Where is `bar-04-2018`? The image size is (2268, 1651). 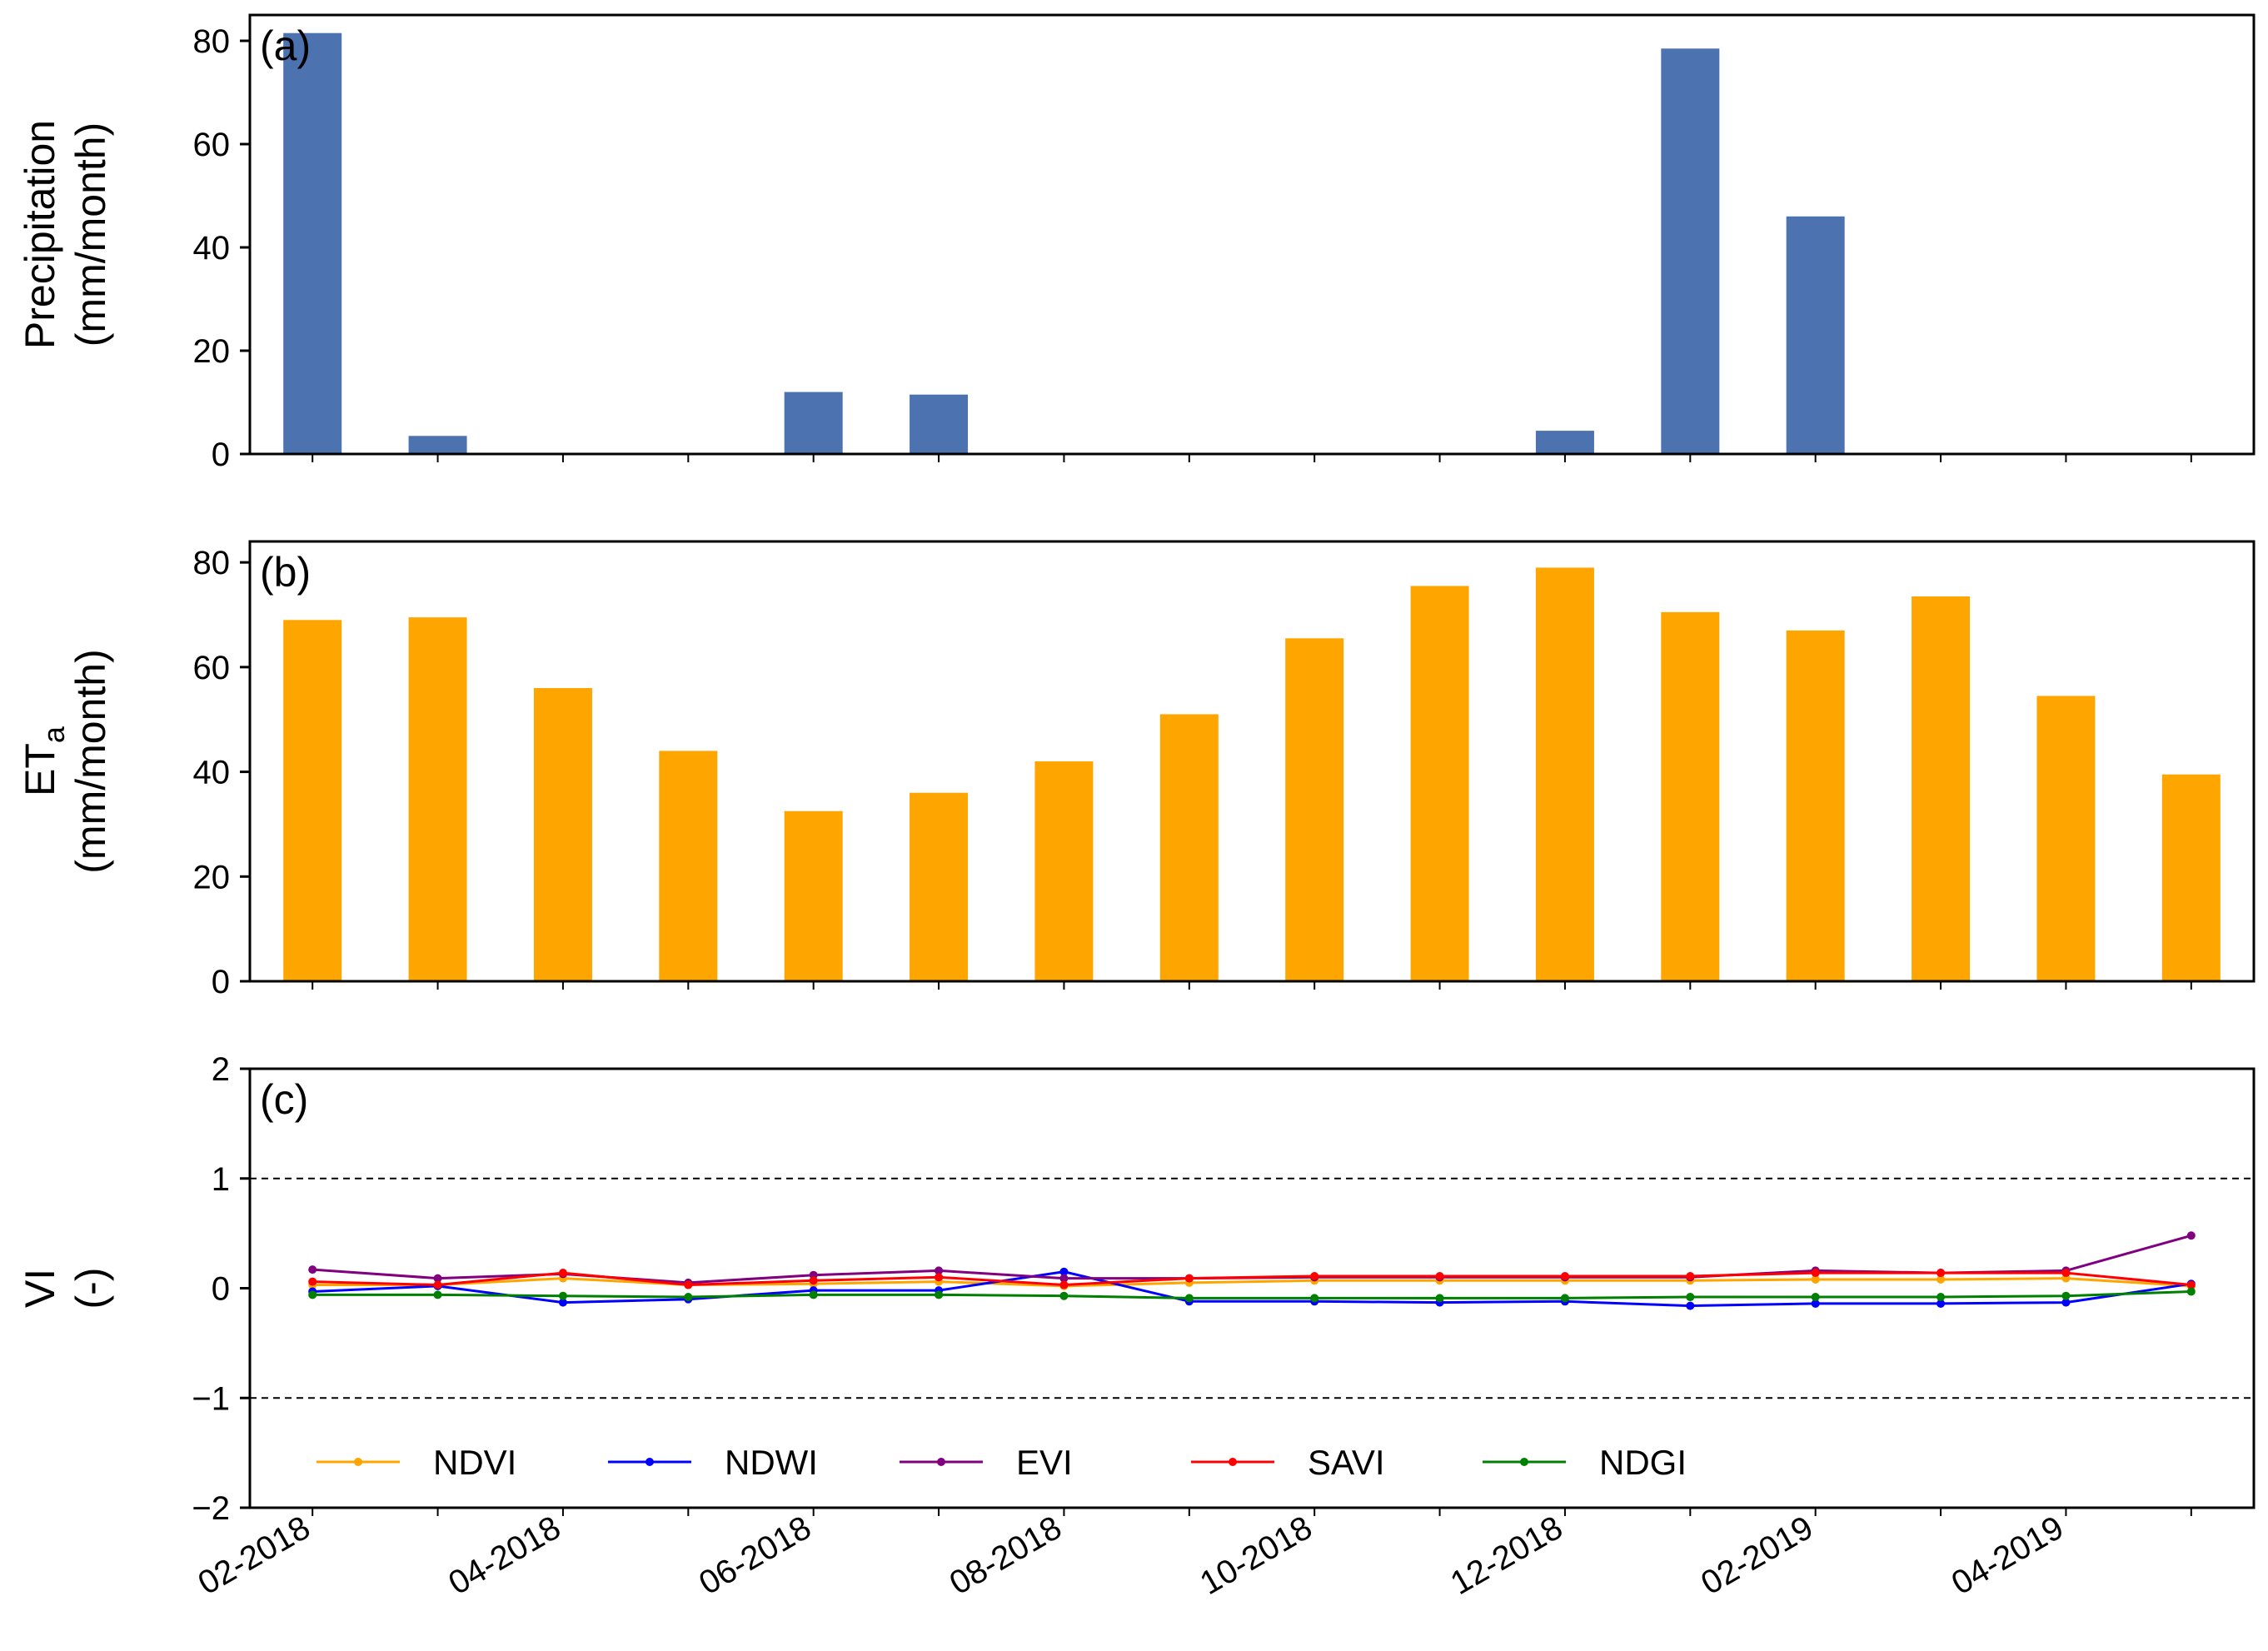 bar-04-2018 is located at coordinates (562, 834).